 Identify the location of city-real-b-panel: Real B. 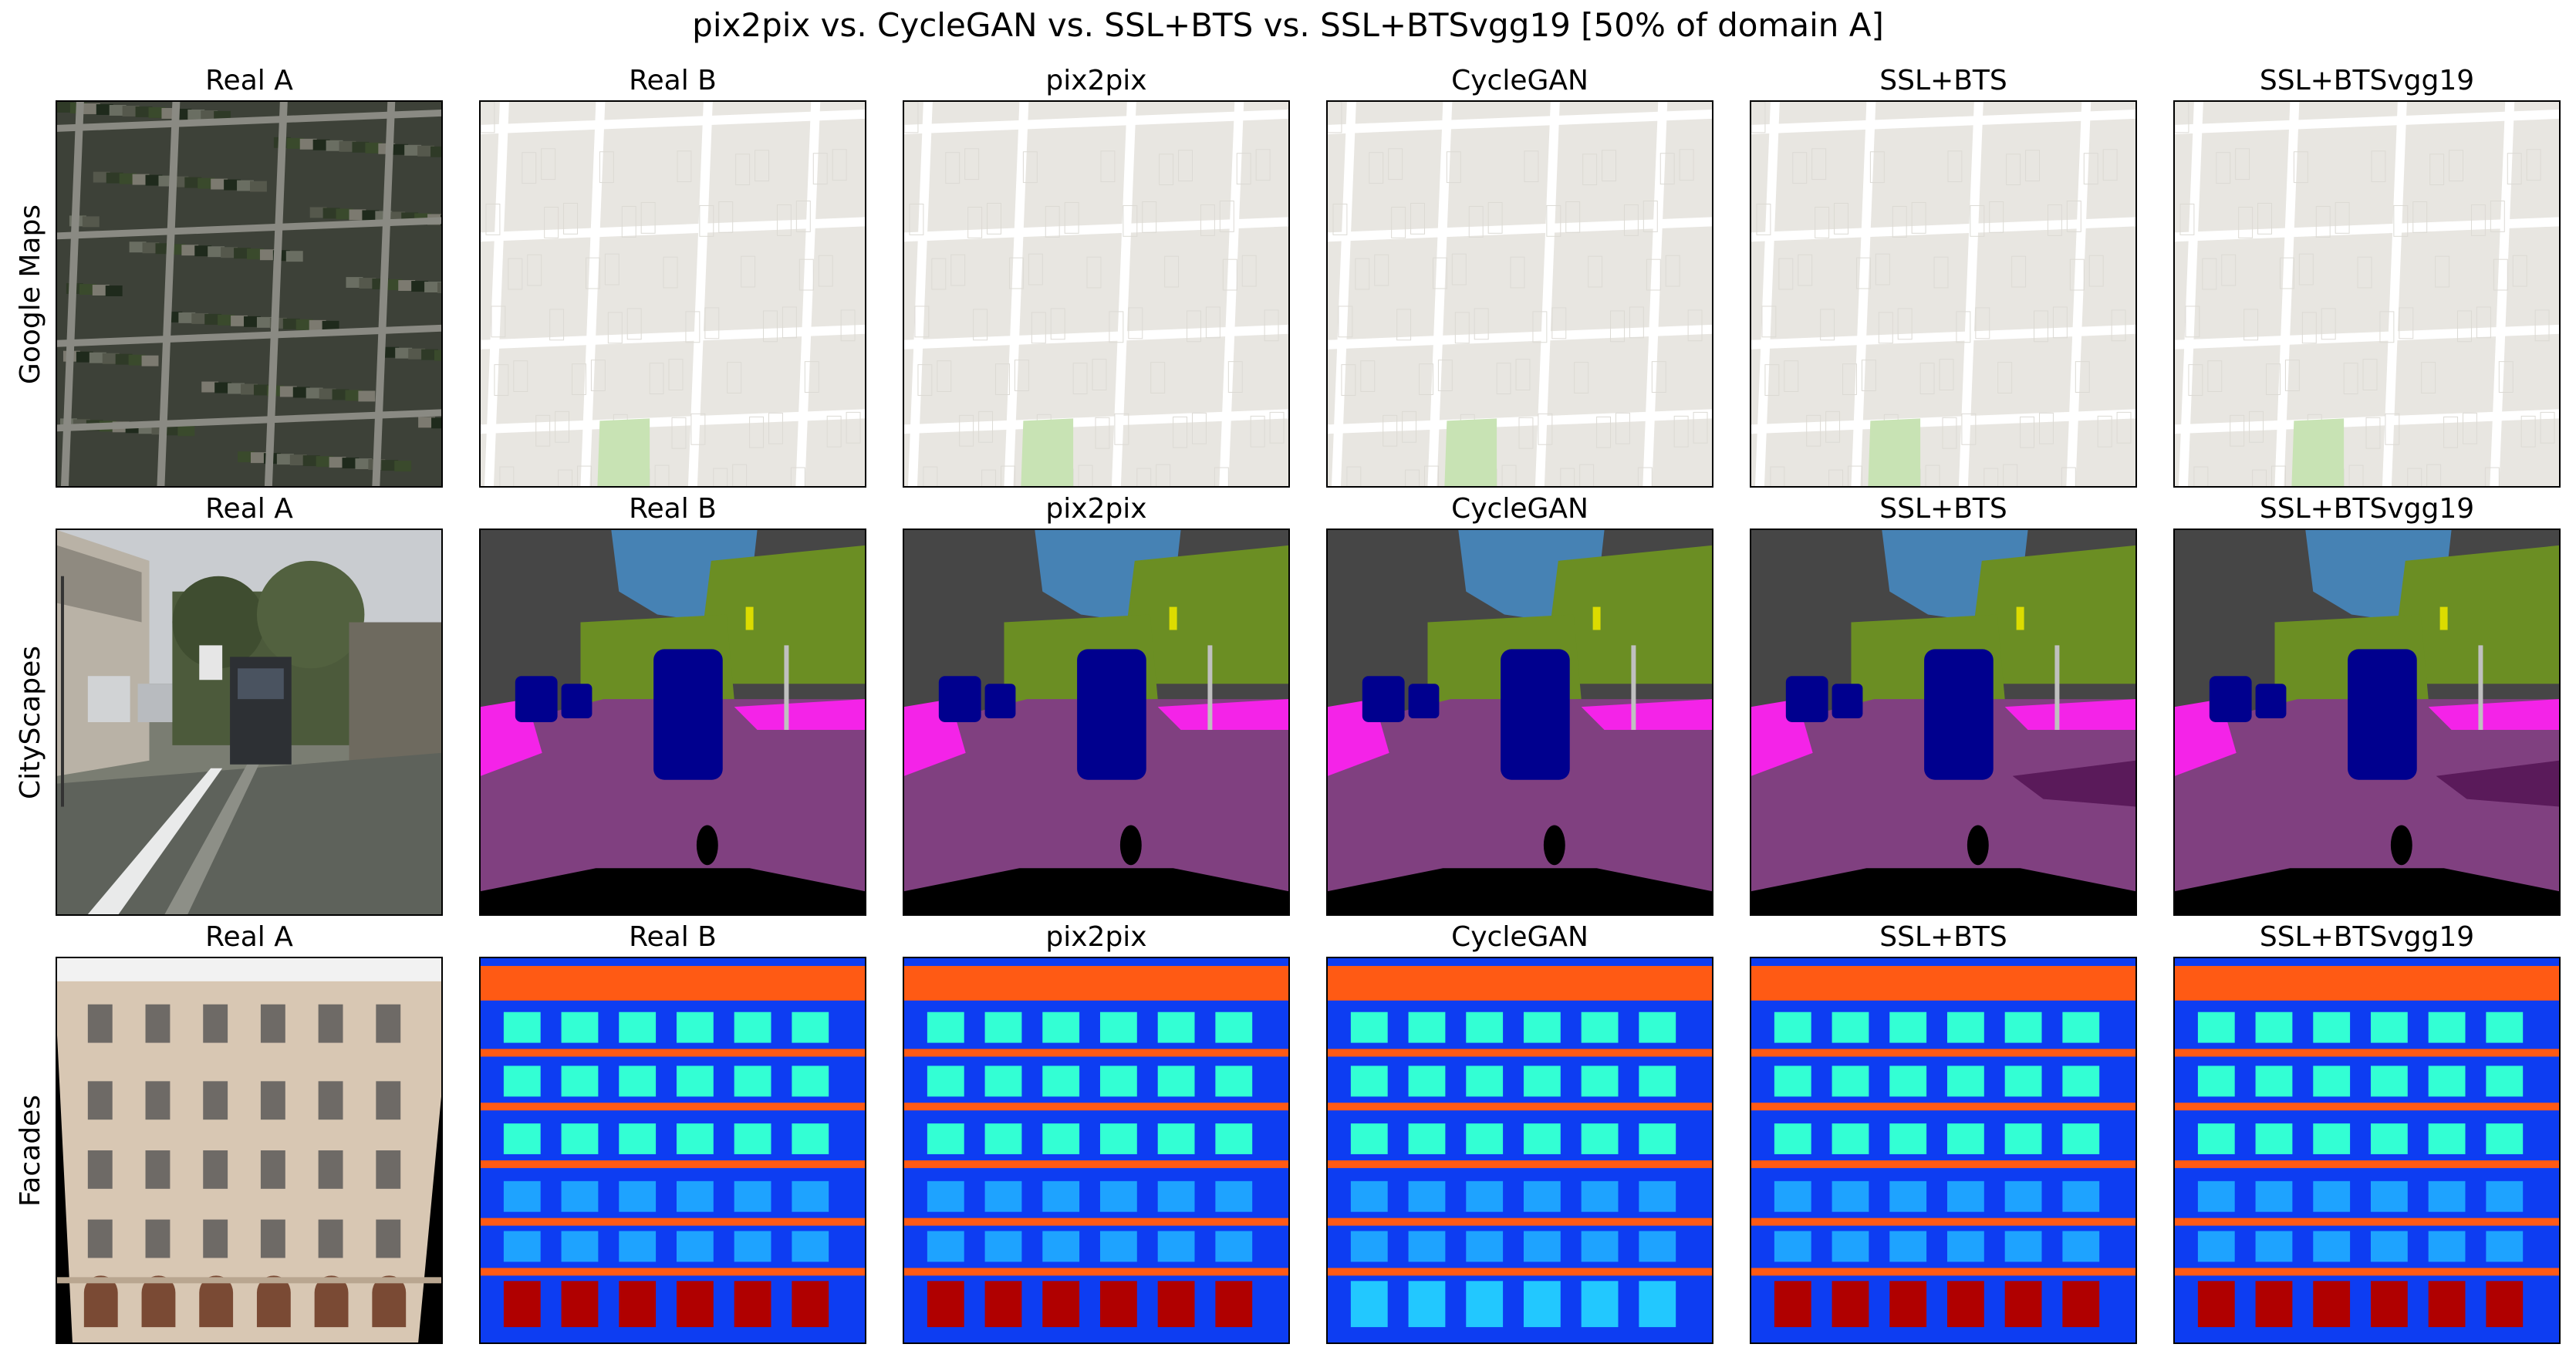
(672, 704).